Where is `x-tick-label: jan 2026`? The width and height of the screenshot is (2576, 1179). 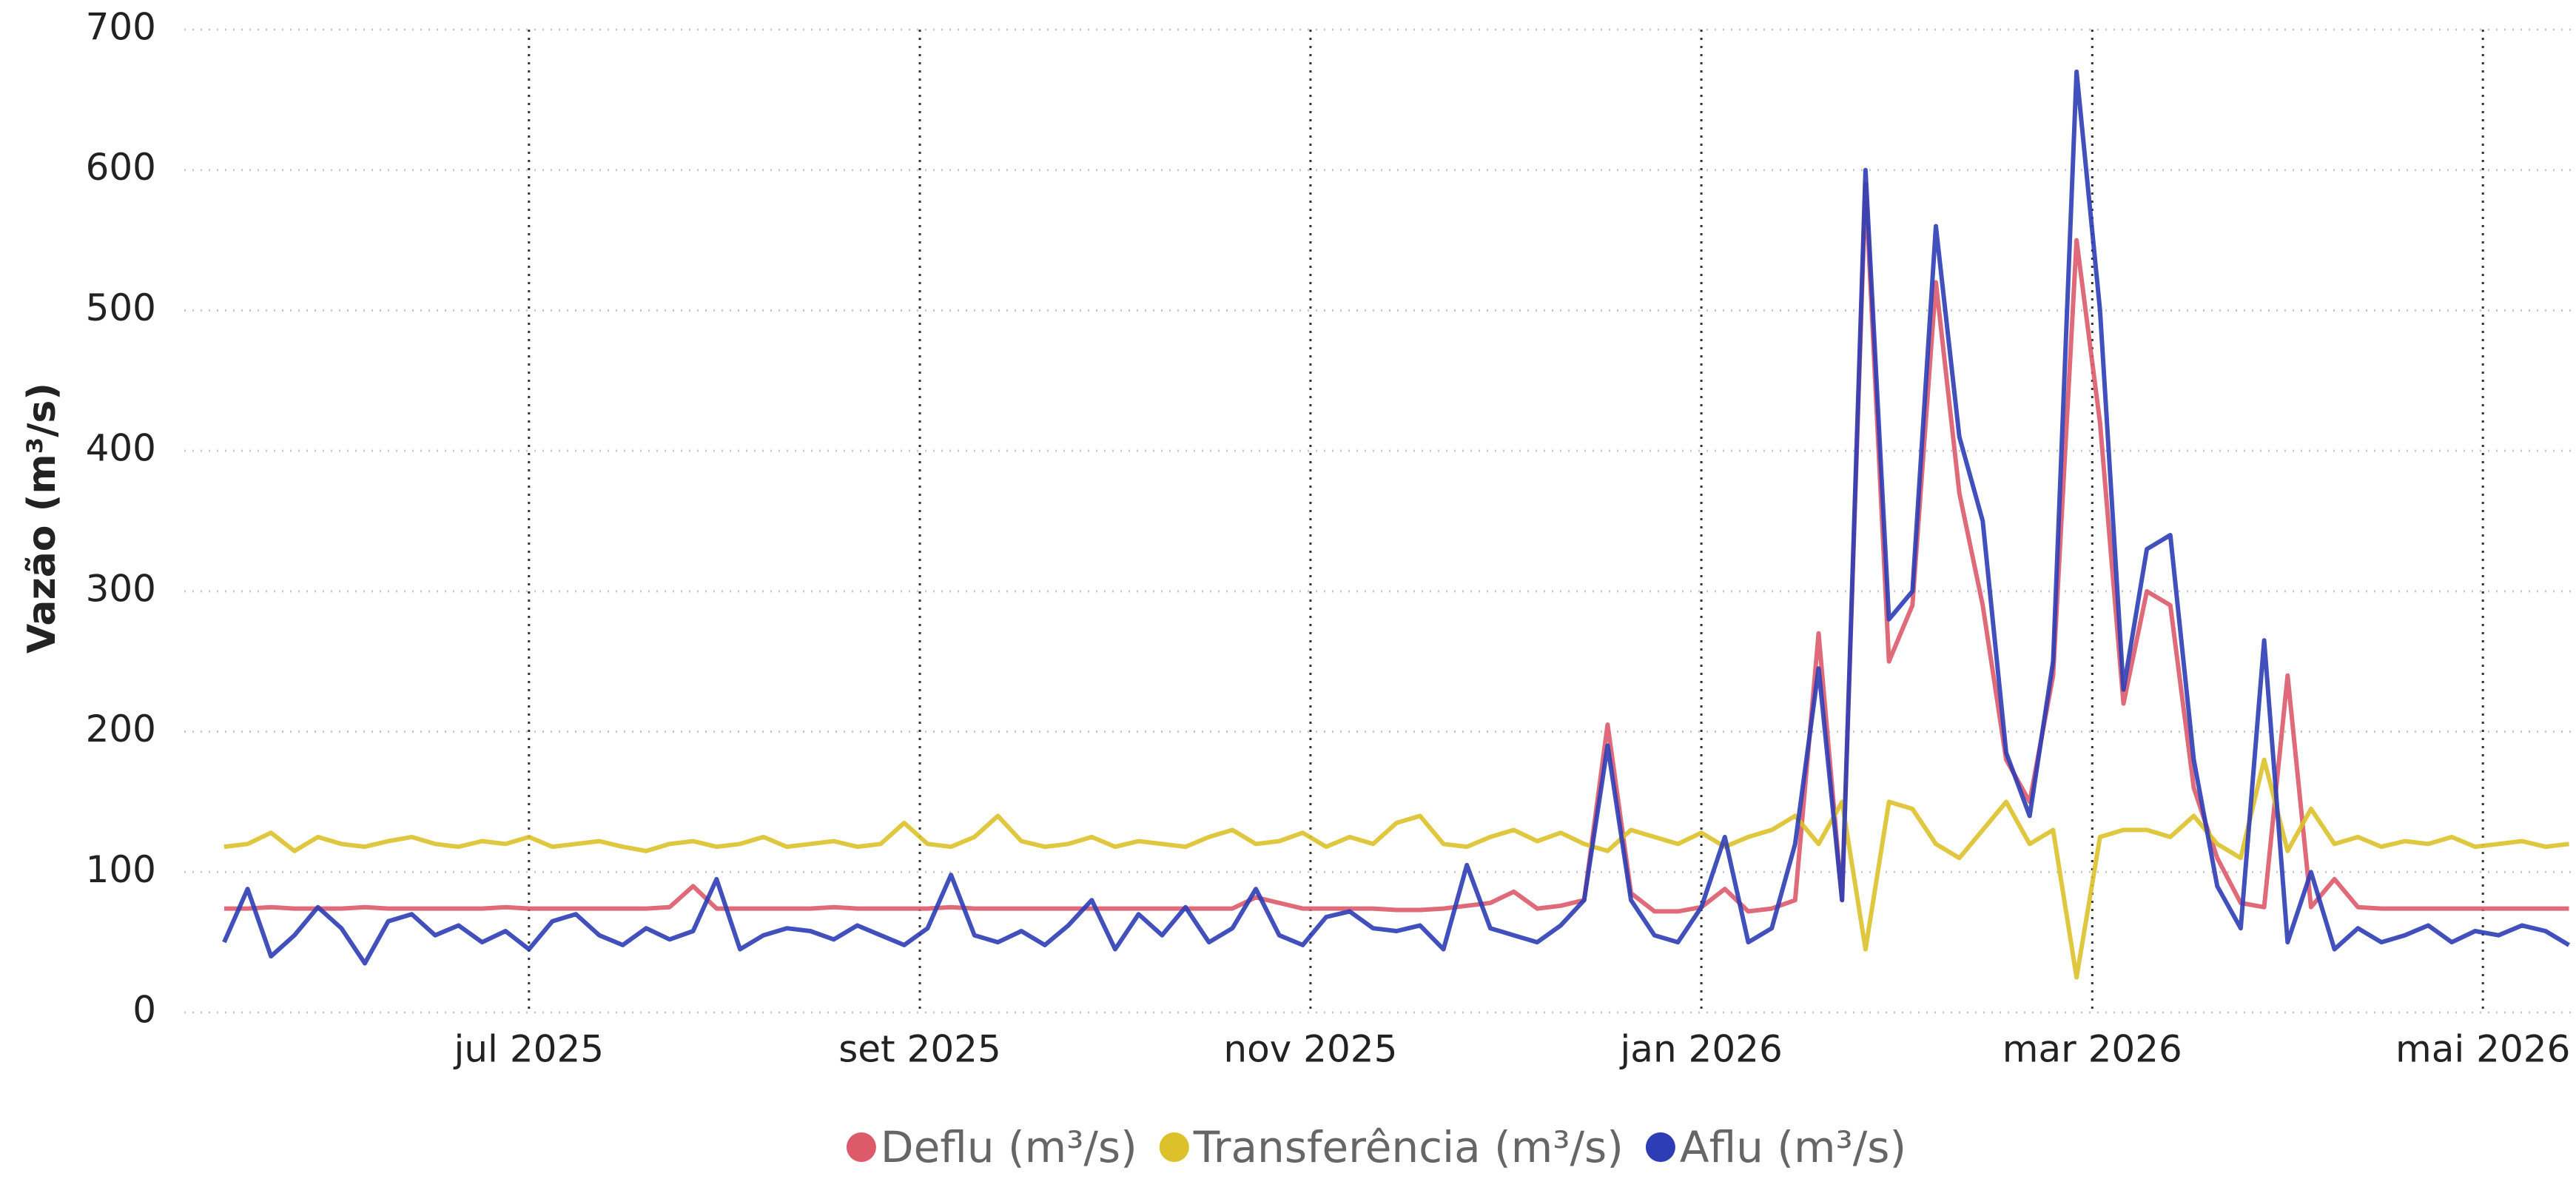
x-tick-label: jan 2026 is located at coordinates (1700, 1049).